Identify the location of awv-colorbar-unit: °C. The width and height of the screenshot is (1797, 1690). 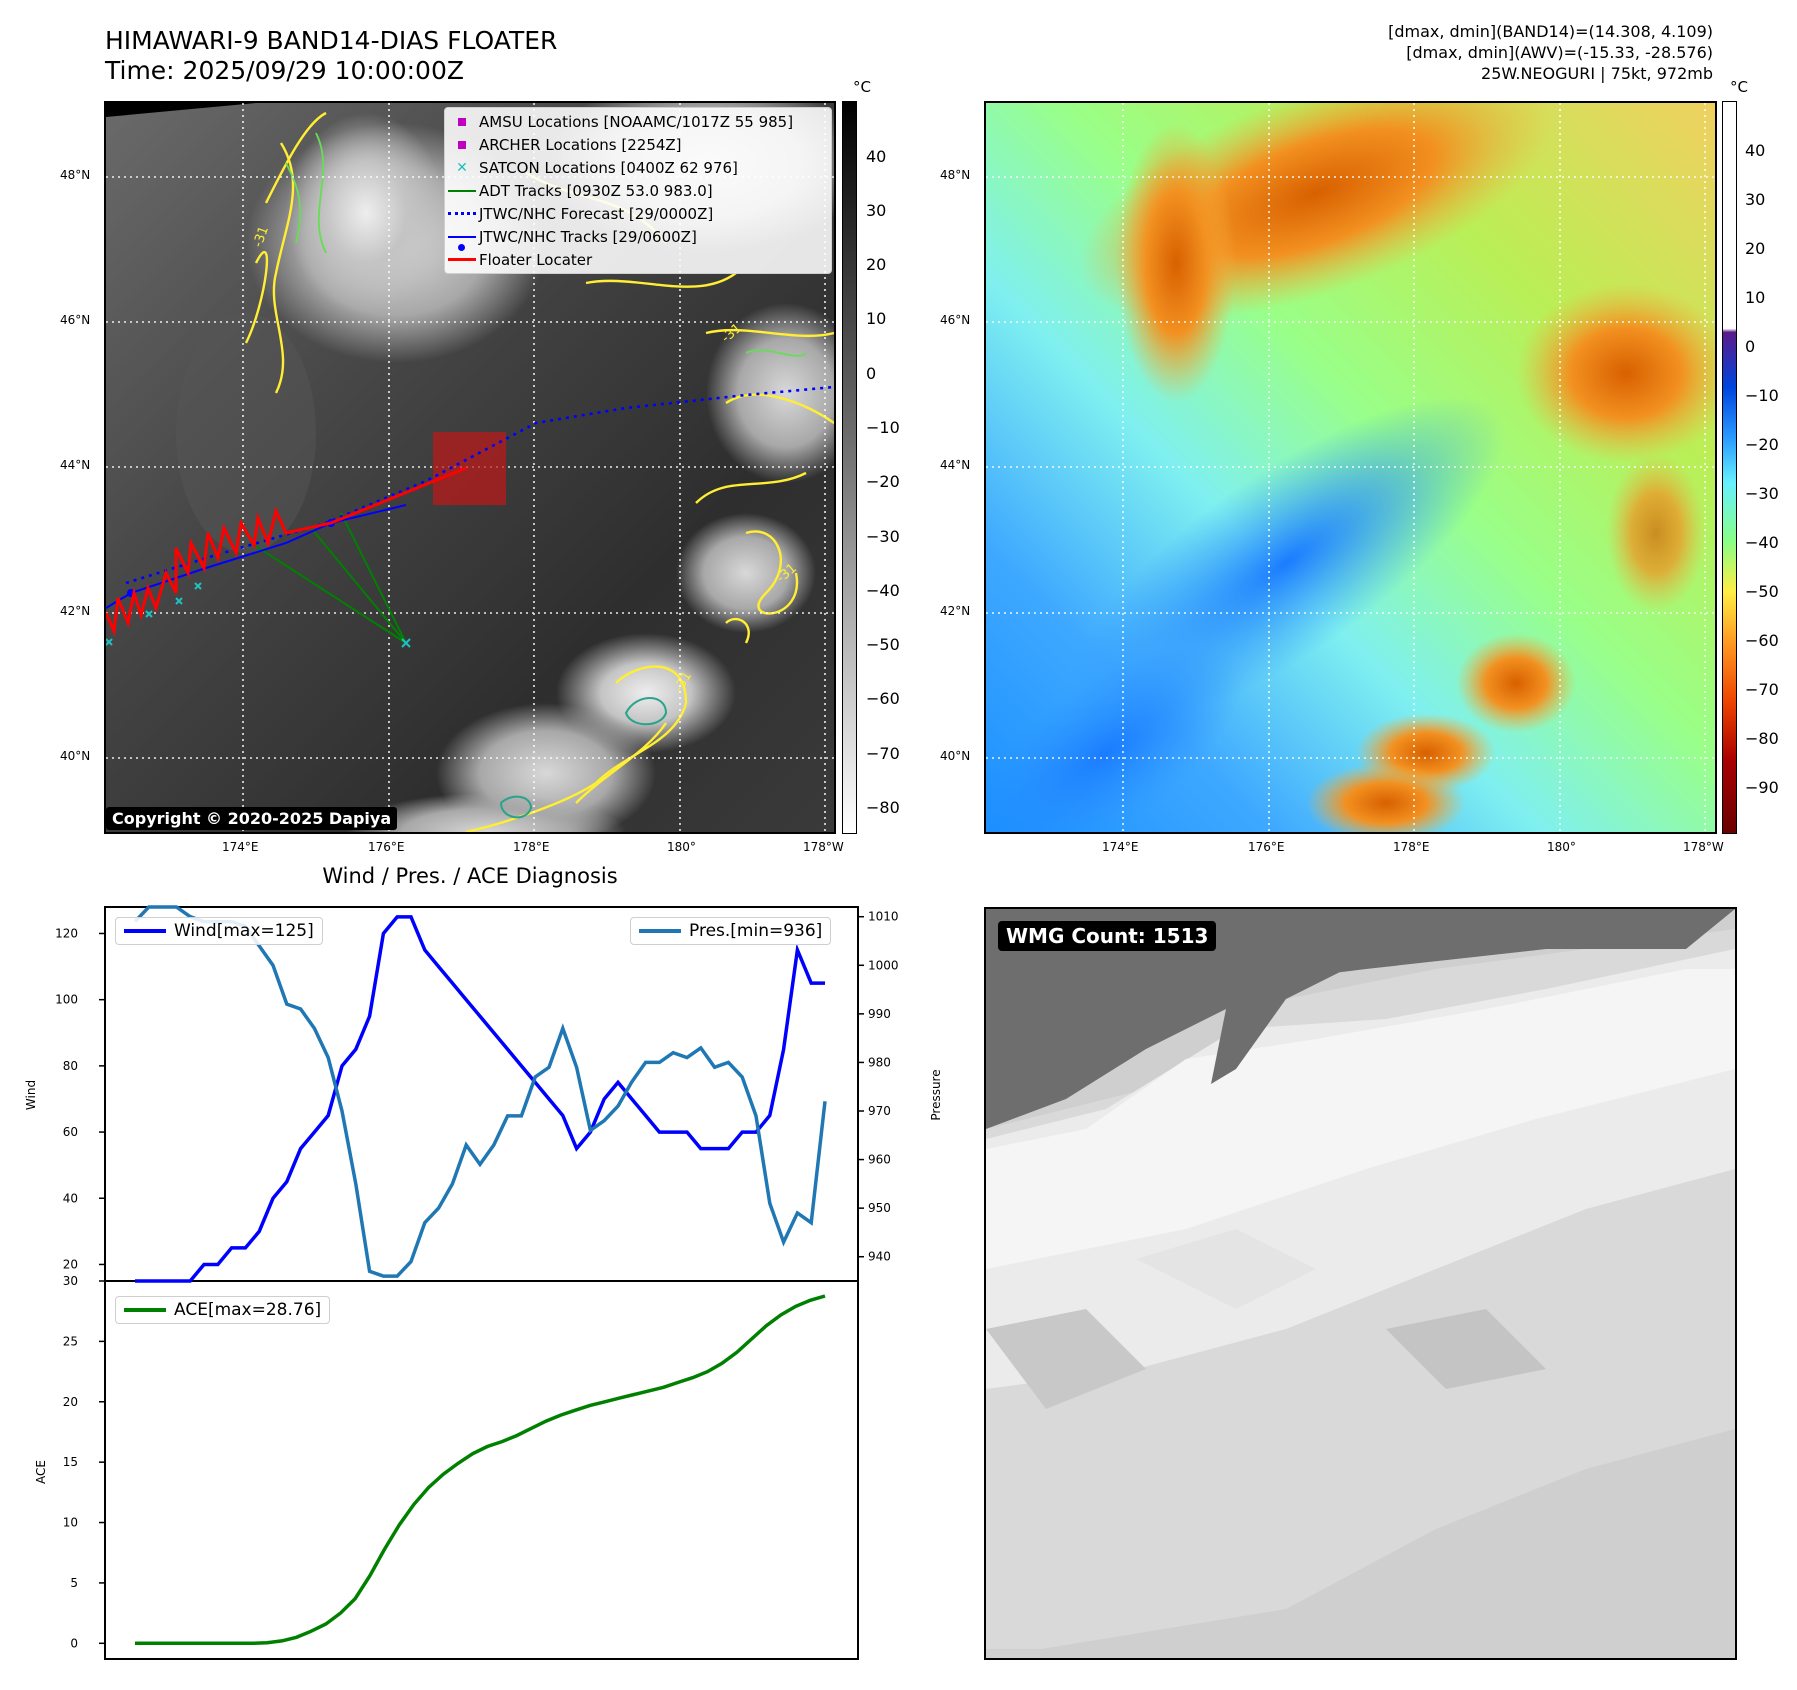
(1739, 87).